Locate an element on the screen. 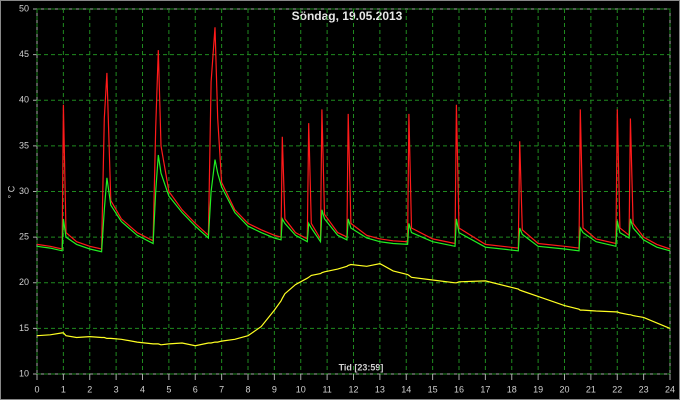  y-tick-label: 50 is located at coordinates (24, 8).